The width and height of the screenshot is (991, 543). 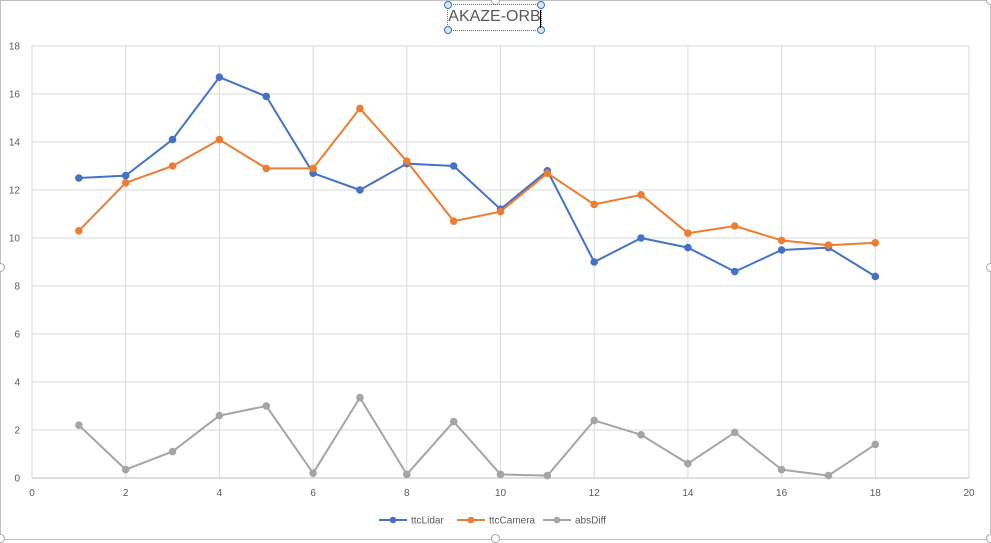 What do you see at coordinates (448, 30) in the screenshot?
I see `title-handle-bottom-left` at bounding box center [448, 30].